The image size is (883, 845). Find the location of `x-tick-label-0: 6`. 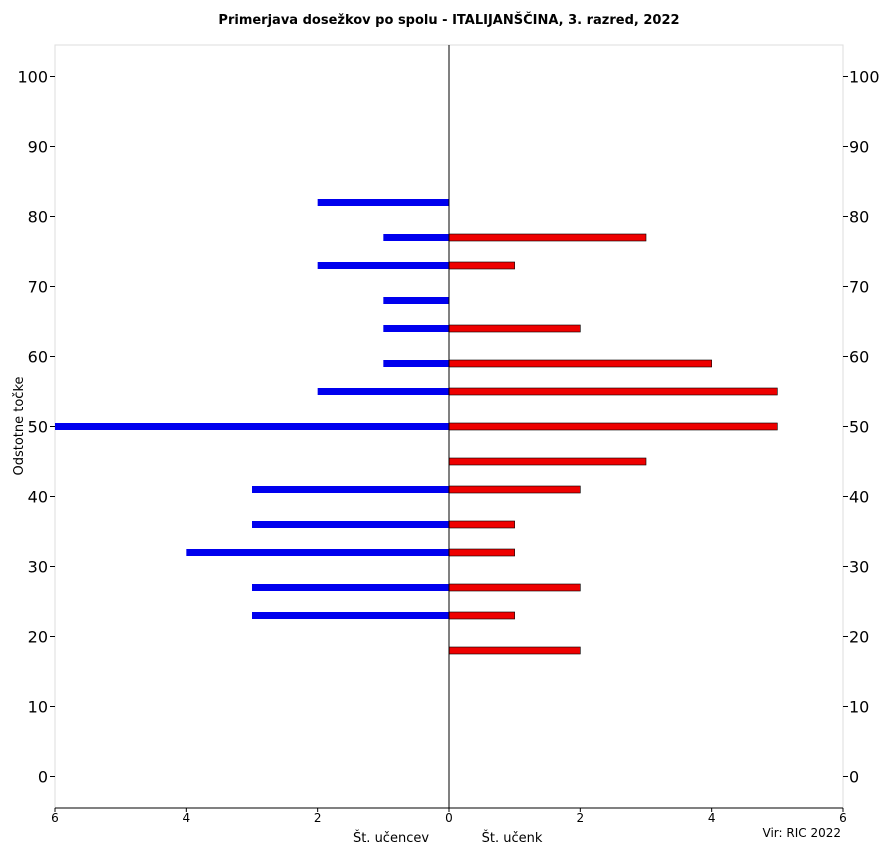

x-tick-label-0: 6 is located at coordinates (55, 818).